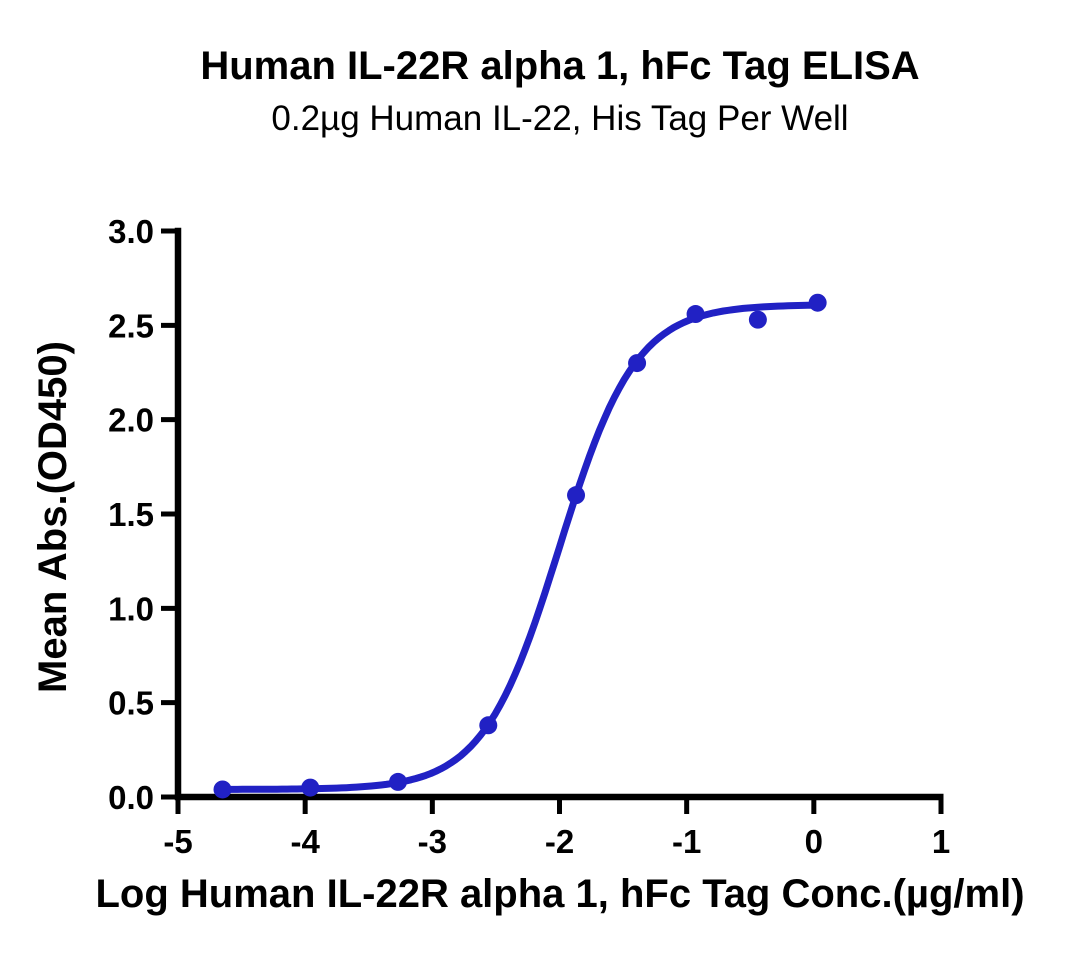 The width and height of the screenshot is (1080, 962). What do you see at coordinates (559, 66) in the screenshot?
I see `chart-title: Human IL-22R alpha 1, hFc Tag ELISA` at bounding box center [559, 66].